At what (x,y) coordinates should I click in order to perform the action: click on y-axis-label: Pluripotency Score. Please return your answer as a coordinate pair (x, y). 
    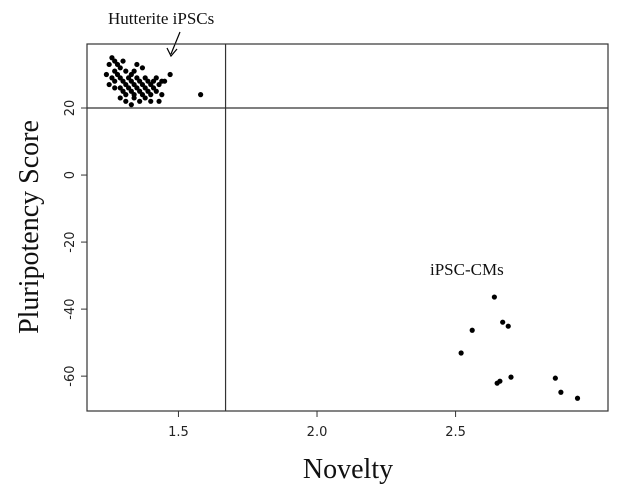
    Looking at the image, I should click on (29, 227).